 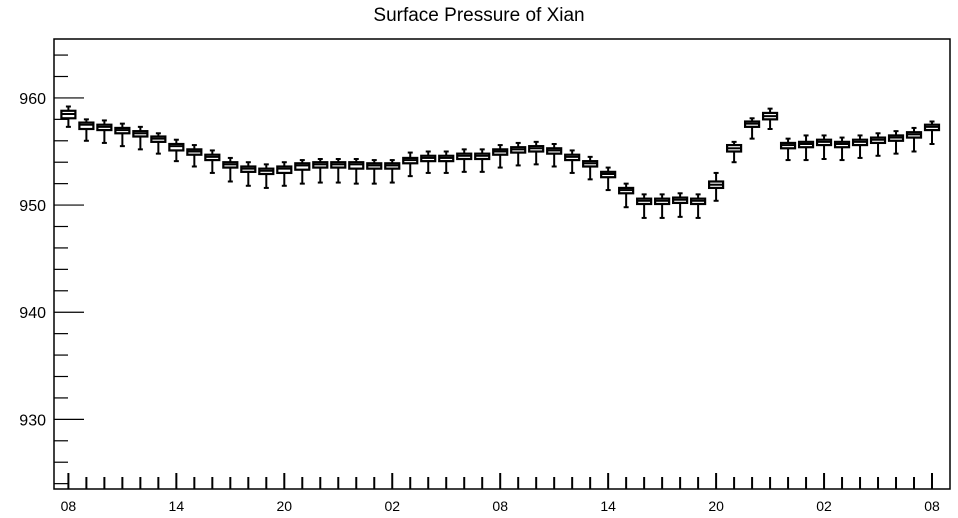 What do you see at coordinates (32, 420) in the screenshot?
I see `y-tick-label: 930` at bounding box center [32, 420].